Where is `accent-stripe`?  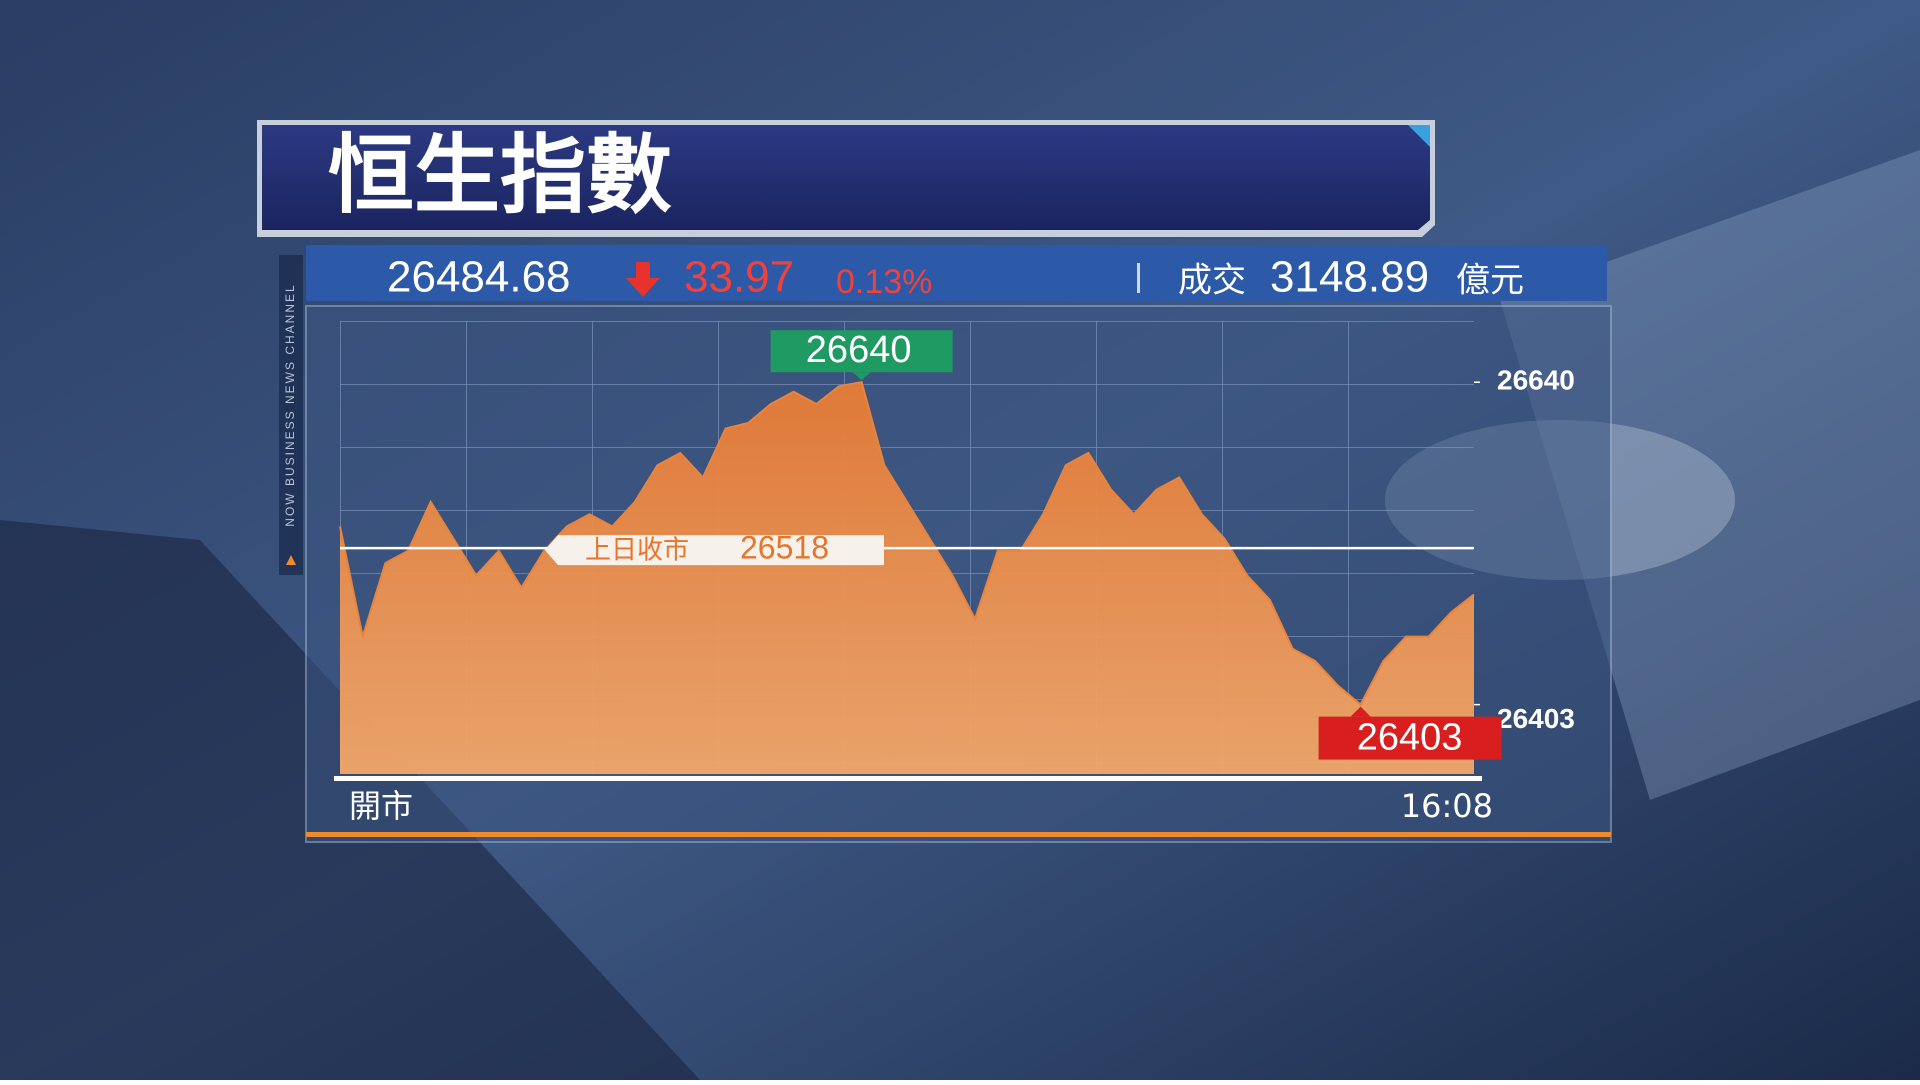
accent-stripe is located at coordinates (958, 834).